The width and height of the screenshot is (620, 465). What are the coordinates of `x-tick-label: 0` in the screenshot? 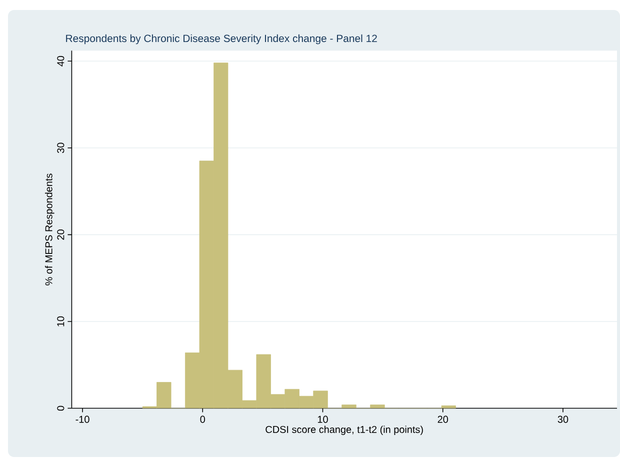 It's located at (203, 419).